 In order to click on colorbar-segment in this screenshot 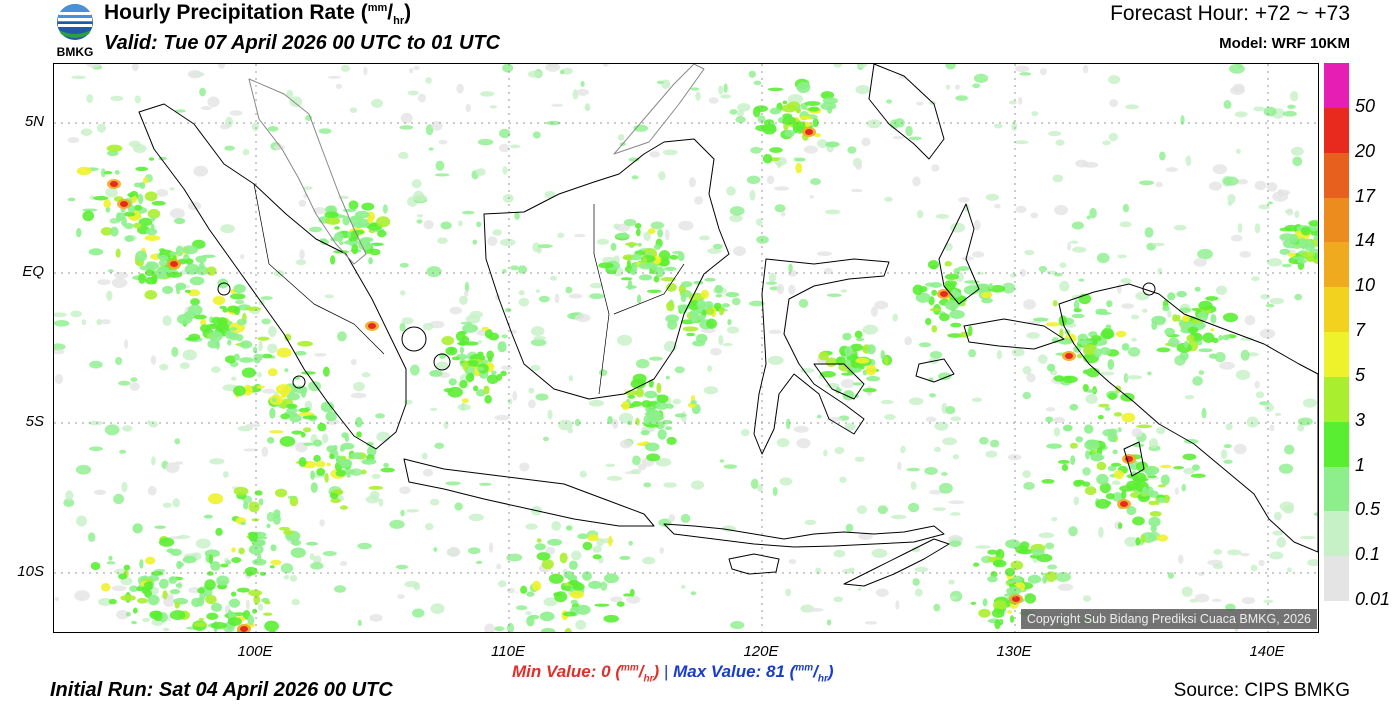, I will do `click(1336, 534)`.